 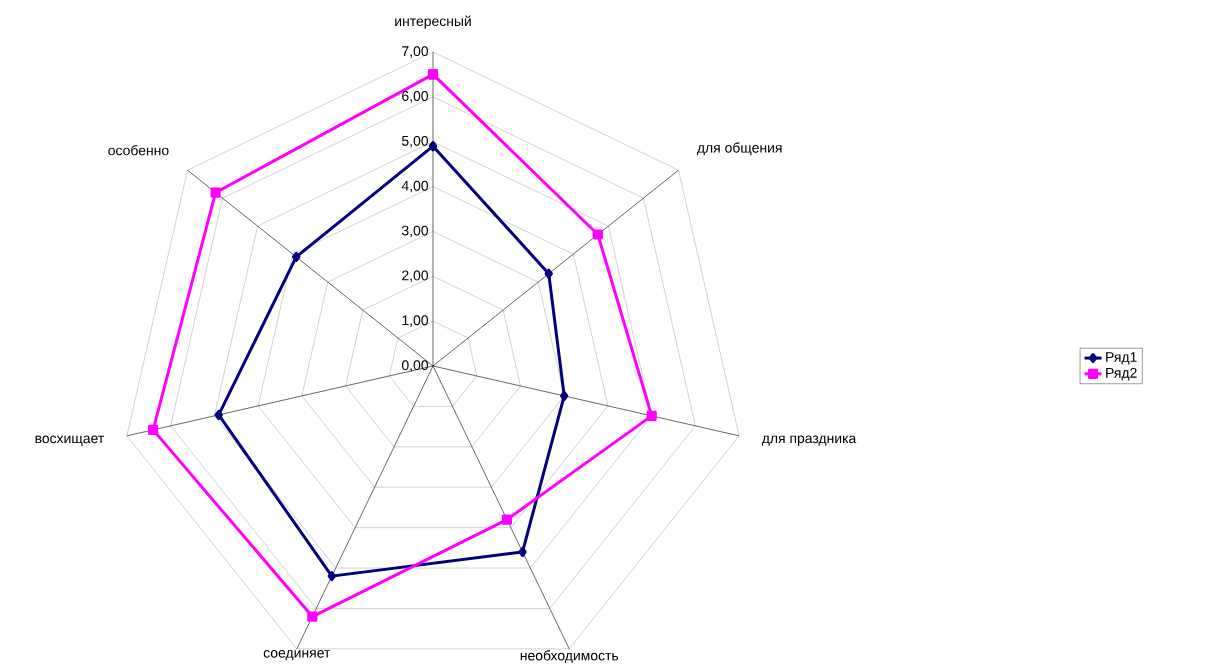 I want to click on y-tick-label: 4,00, so click(x=415, y=186).